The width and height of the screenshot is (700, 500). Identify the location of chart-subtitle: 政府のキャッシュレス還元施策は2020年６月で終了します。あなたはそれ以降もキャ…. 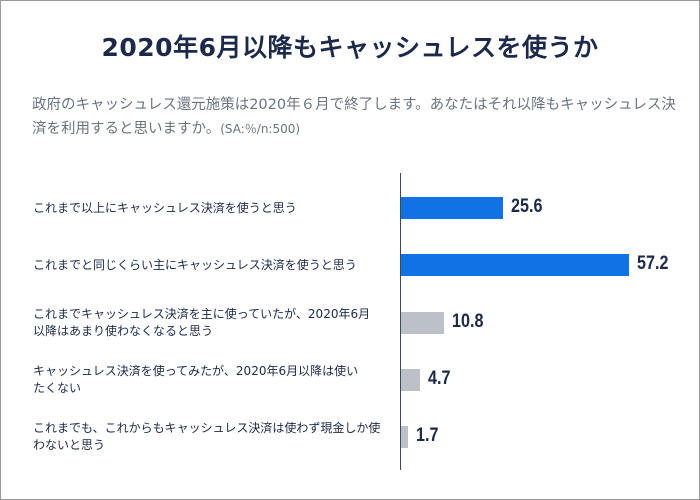
(357, 117).